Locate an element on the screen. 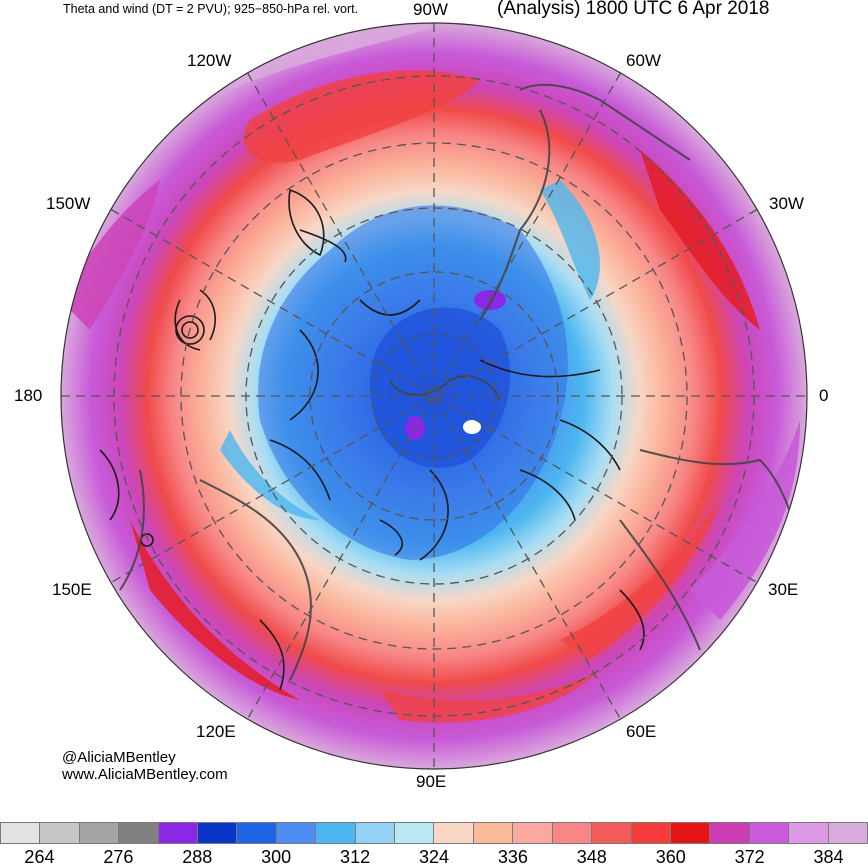  colorbar-label: 276 is located at coordinates (118, 857).